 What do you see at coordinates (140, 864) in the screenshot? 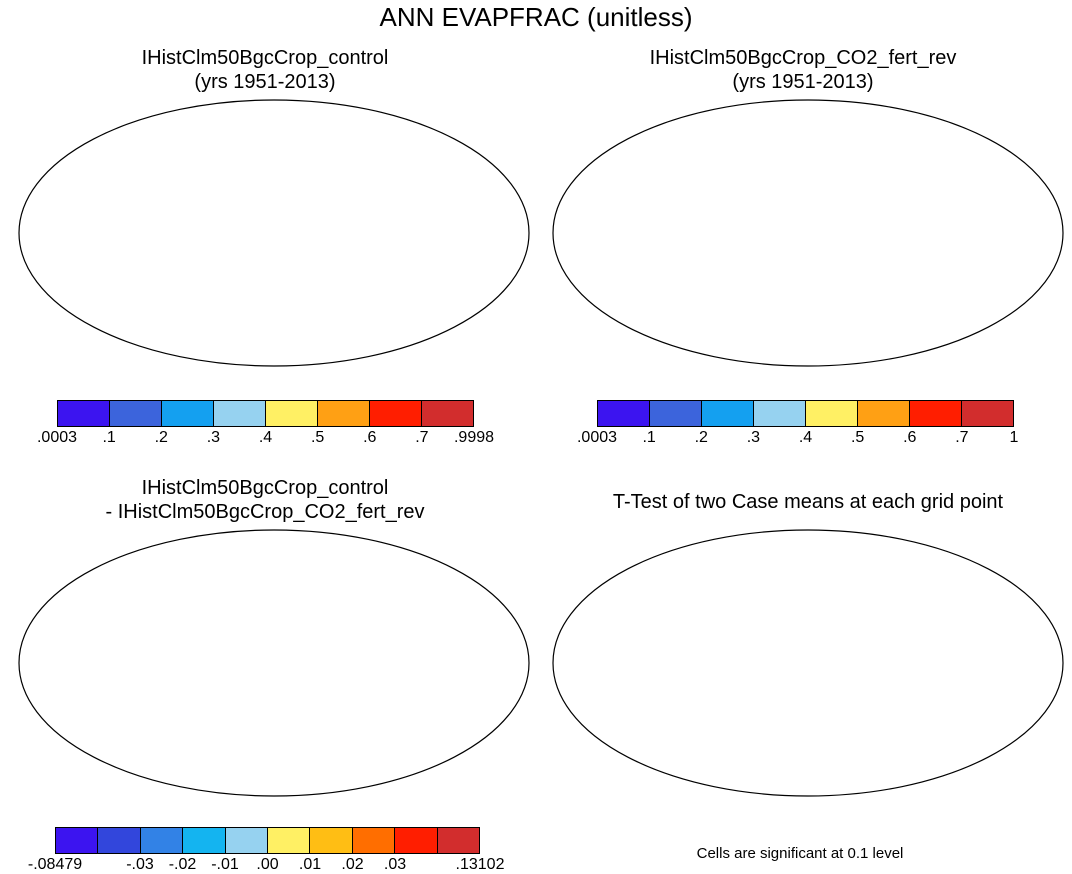
I see `colorbar-tick-label: -.03` at bounding box center [140, 864].